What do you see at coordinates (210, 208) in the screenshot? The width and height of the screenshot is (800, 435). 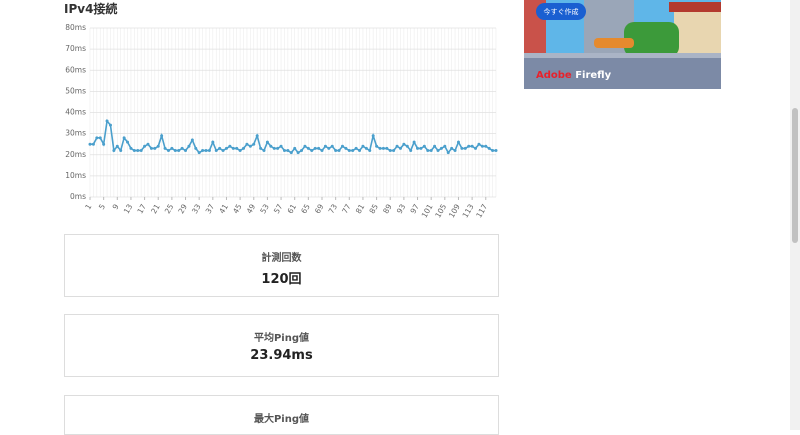 I see `x-tick-label: 37` at bounding box center [210, 208].